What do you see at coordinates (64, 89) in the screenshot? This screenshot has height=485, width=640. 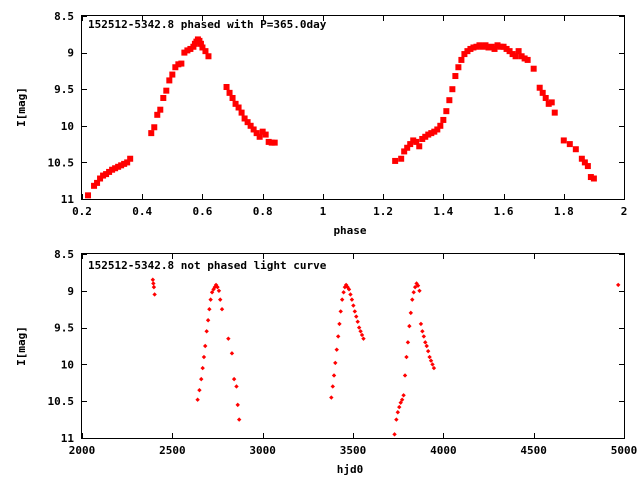 I see `y-tick-label: 9.5` at bounding box center [64, 89].